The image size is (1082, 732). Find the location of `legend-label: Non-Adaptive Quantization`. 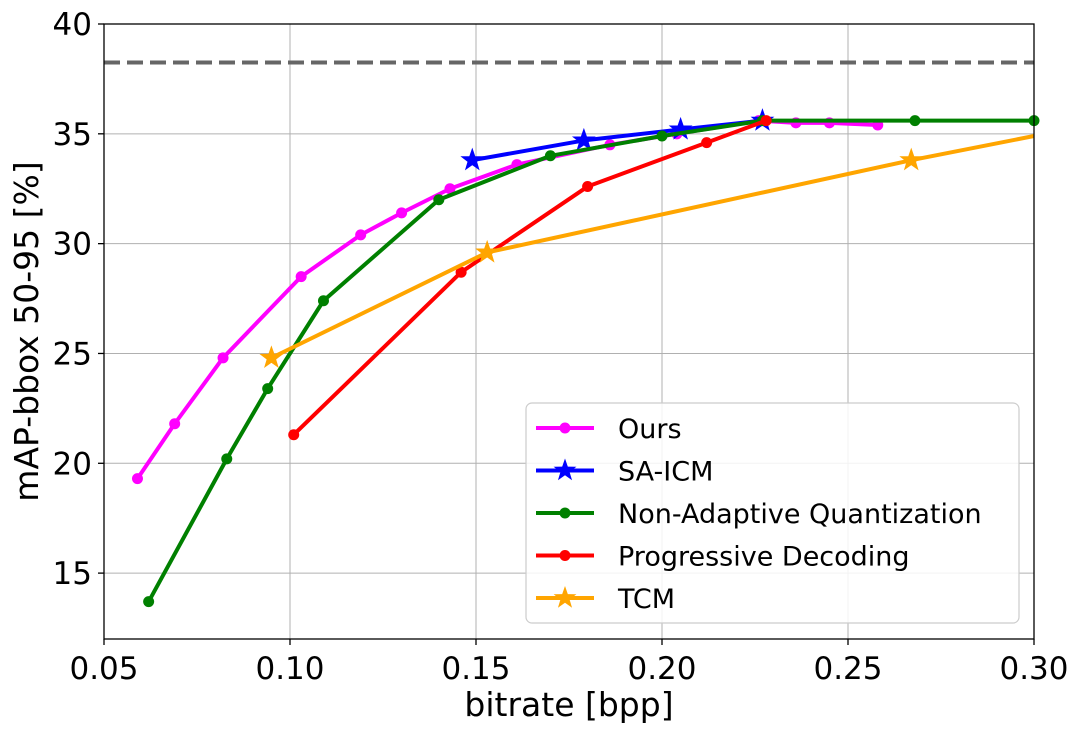

legend-label: Non-Adaptive Quantization is located at coordinates (800, 514).